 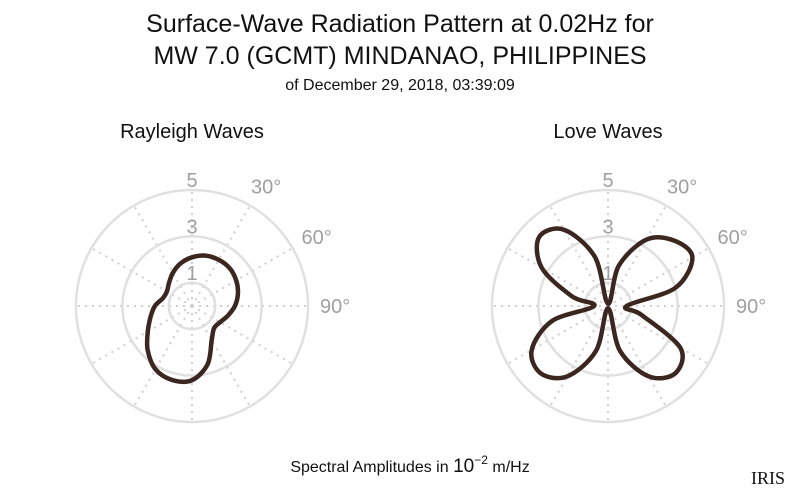 I want to click on footer-unit: m/Hz, so click(x=510, y=467).